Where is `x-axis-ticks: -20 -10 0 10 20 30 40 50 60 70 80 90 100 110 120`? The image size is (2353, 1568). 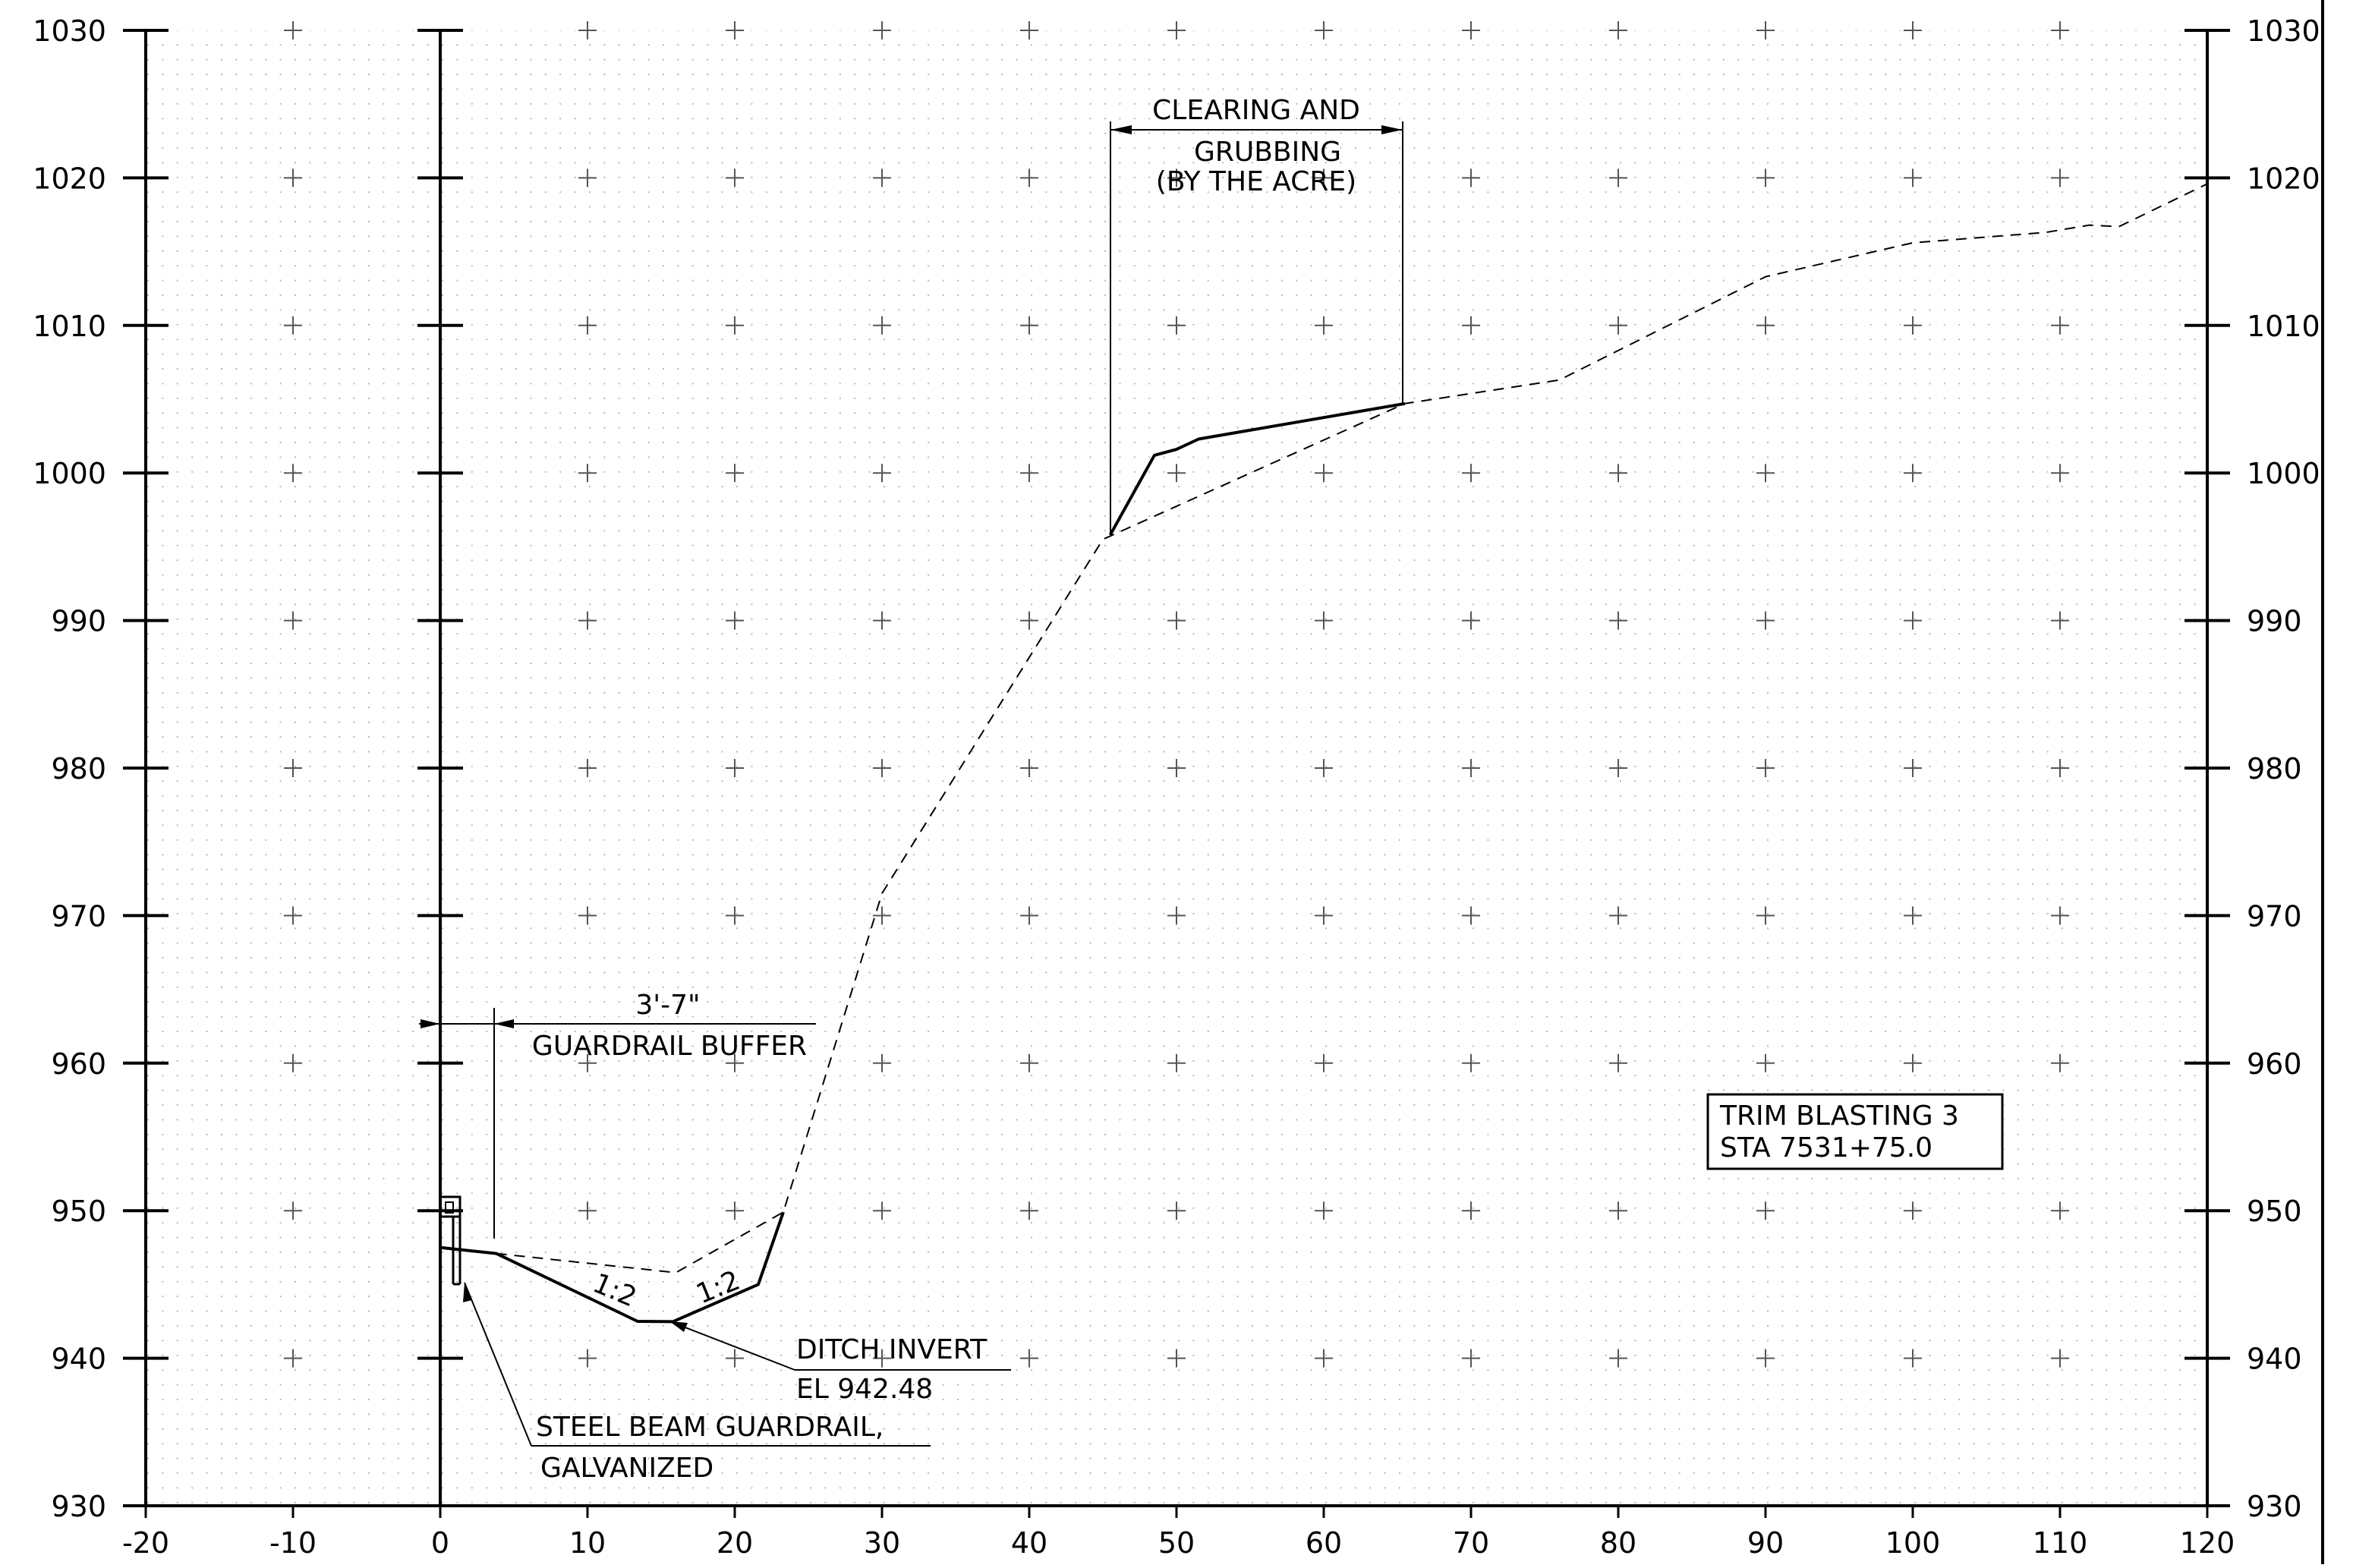
x-axis-ticks: -20 -10 0 10 20 30 40 50 60 70 80 90 100 110 120 is located at coordinates (1178, 1533).